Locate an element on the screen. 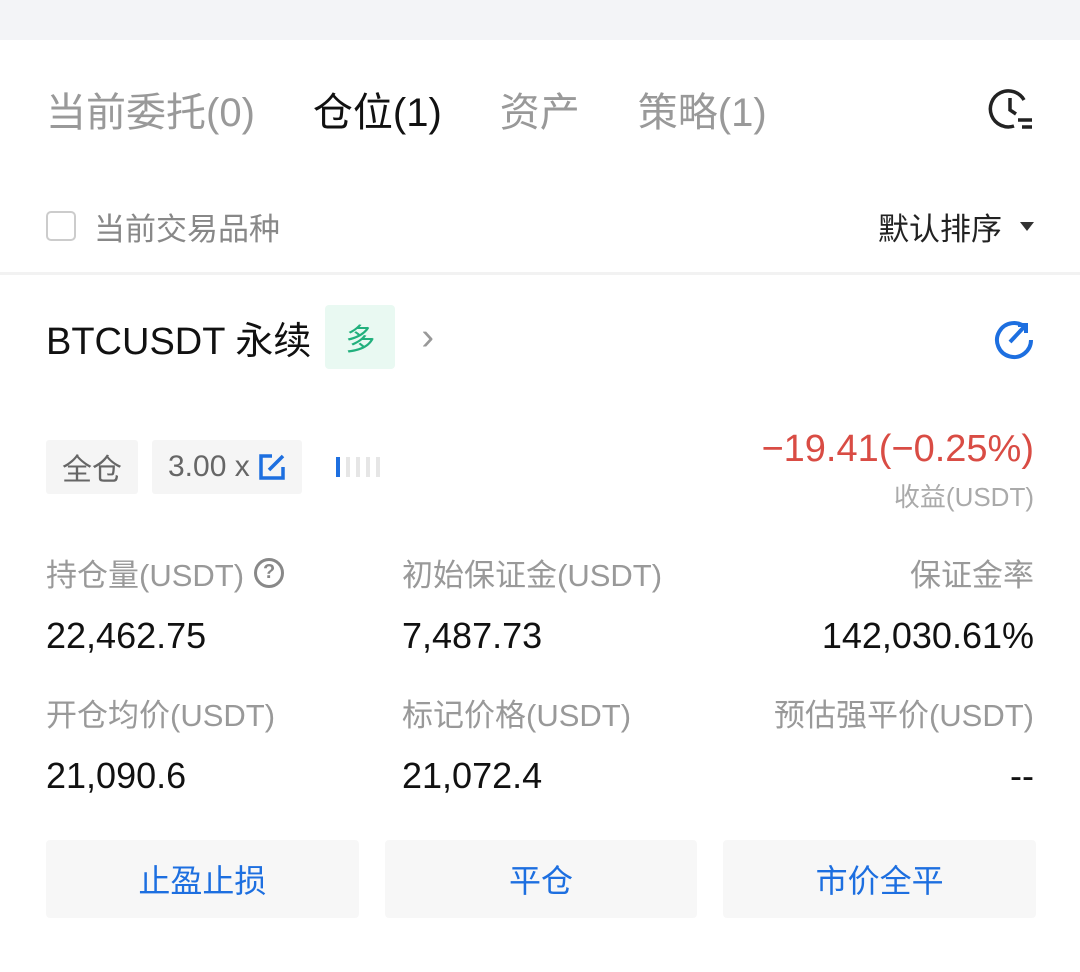 The width and height of the screenshot is (1080, 972). share-icon is located at coordinates (1014, 338).